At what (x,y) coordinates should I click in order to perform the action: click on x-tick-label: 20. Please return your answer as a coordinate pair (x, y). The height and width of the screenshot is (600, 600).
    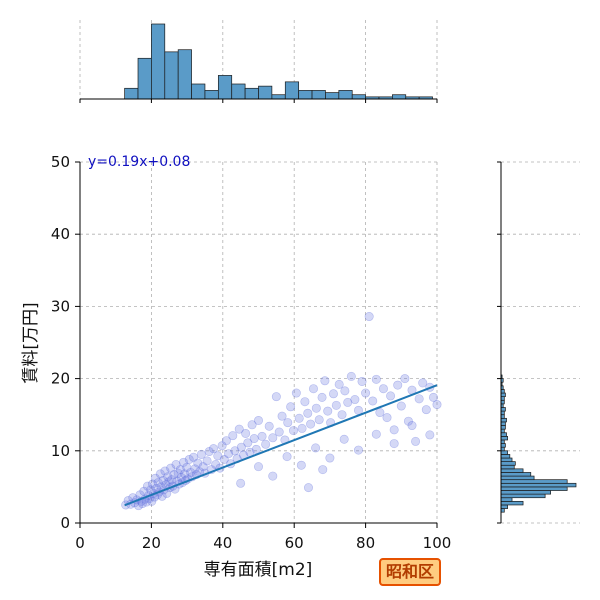
    Looking at the image, I should click on (151, 543).